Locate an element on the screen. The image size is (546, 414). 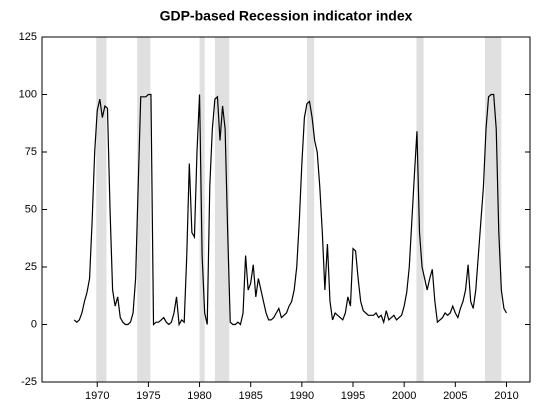
x-tick-label: 1985 is located at coordinates (250, 396).